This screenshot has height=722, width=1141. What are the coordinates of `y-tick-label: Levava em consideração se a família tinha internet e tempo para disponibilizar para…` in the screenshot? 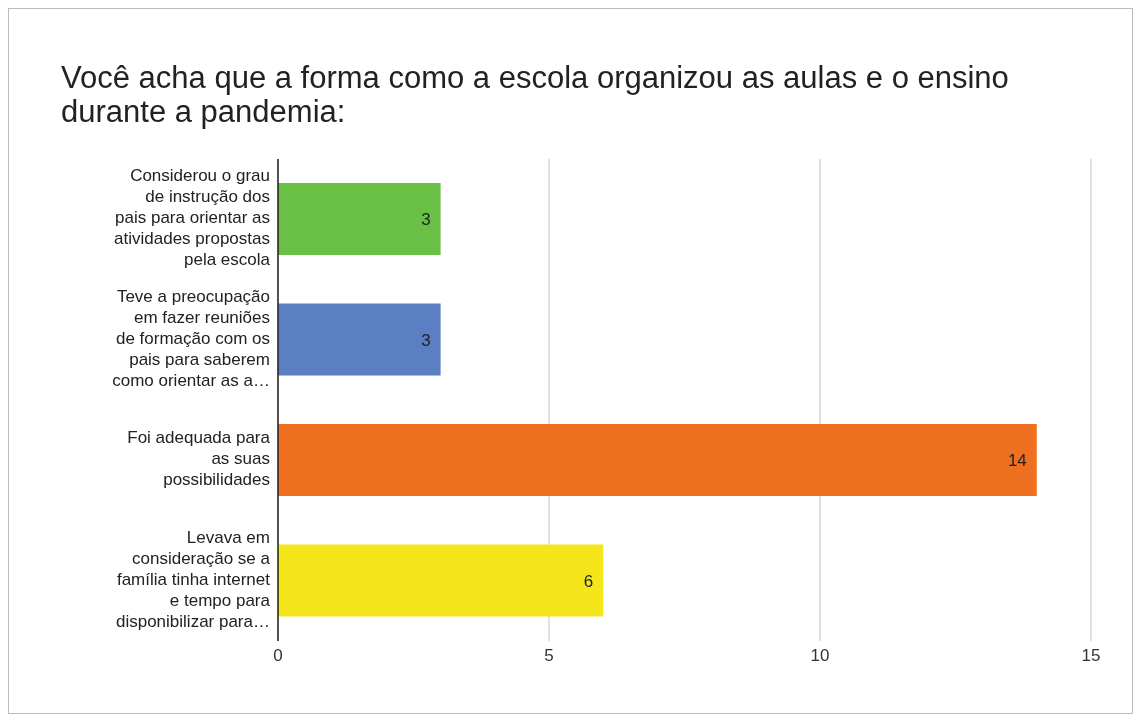 It's located at (193, 580).